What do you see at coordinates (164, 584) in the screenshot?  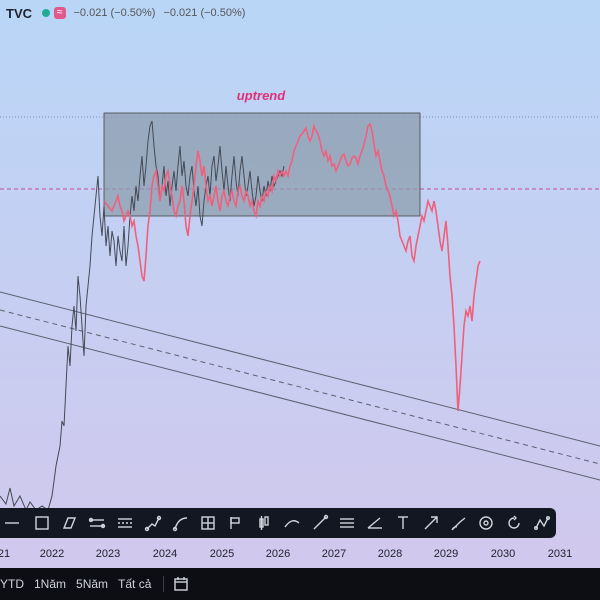 I see `divider` at bounding box center [164, 584].